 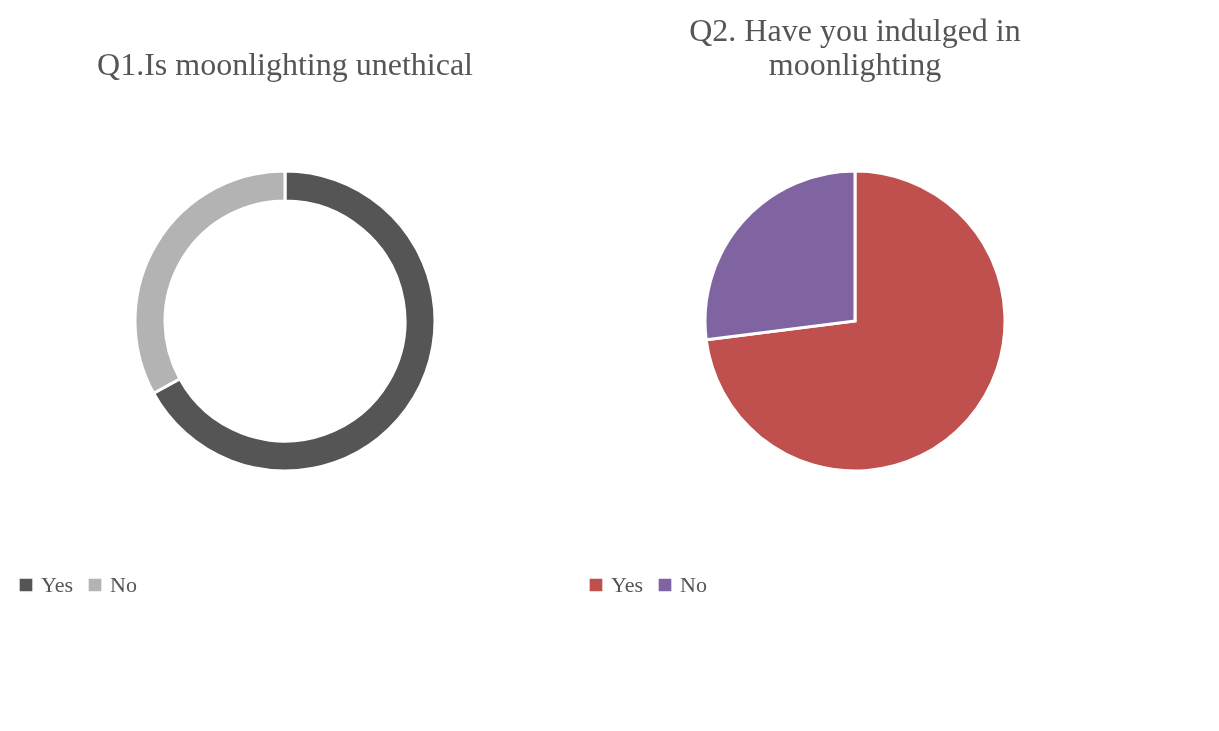 What do you see at coordinates (855, 47) in the screenshot?
I see `chart-title: Q2. Have you indulged in moonlighting` at bounding box center [855, 47].